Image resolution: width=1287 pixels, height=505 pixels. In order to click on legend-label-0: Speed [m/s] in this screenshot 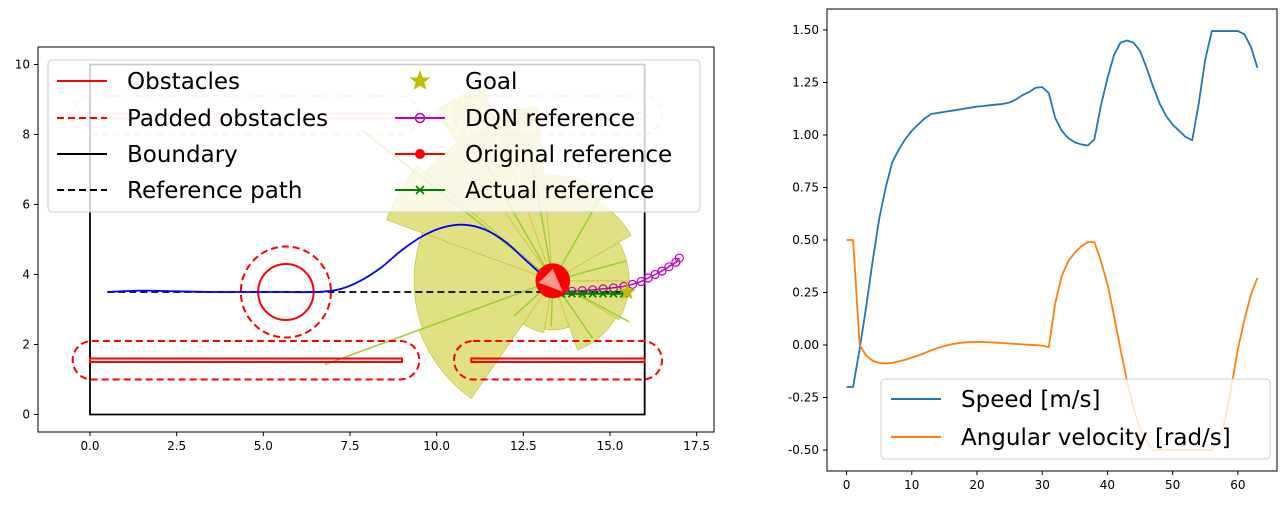, I will do `click(1031, 400)`.